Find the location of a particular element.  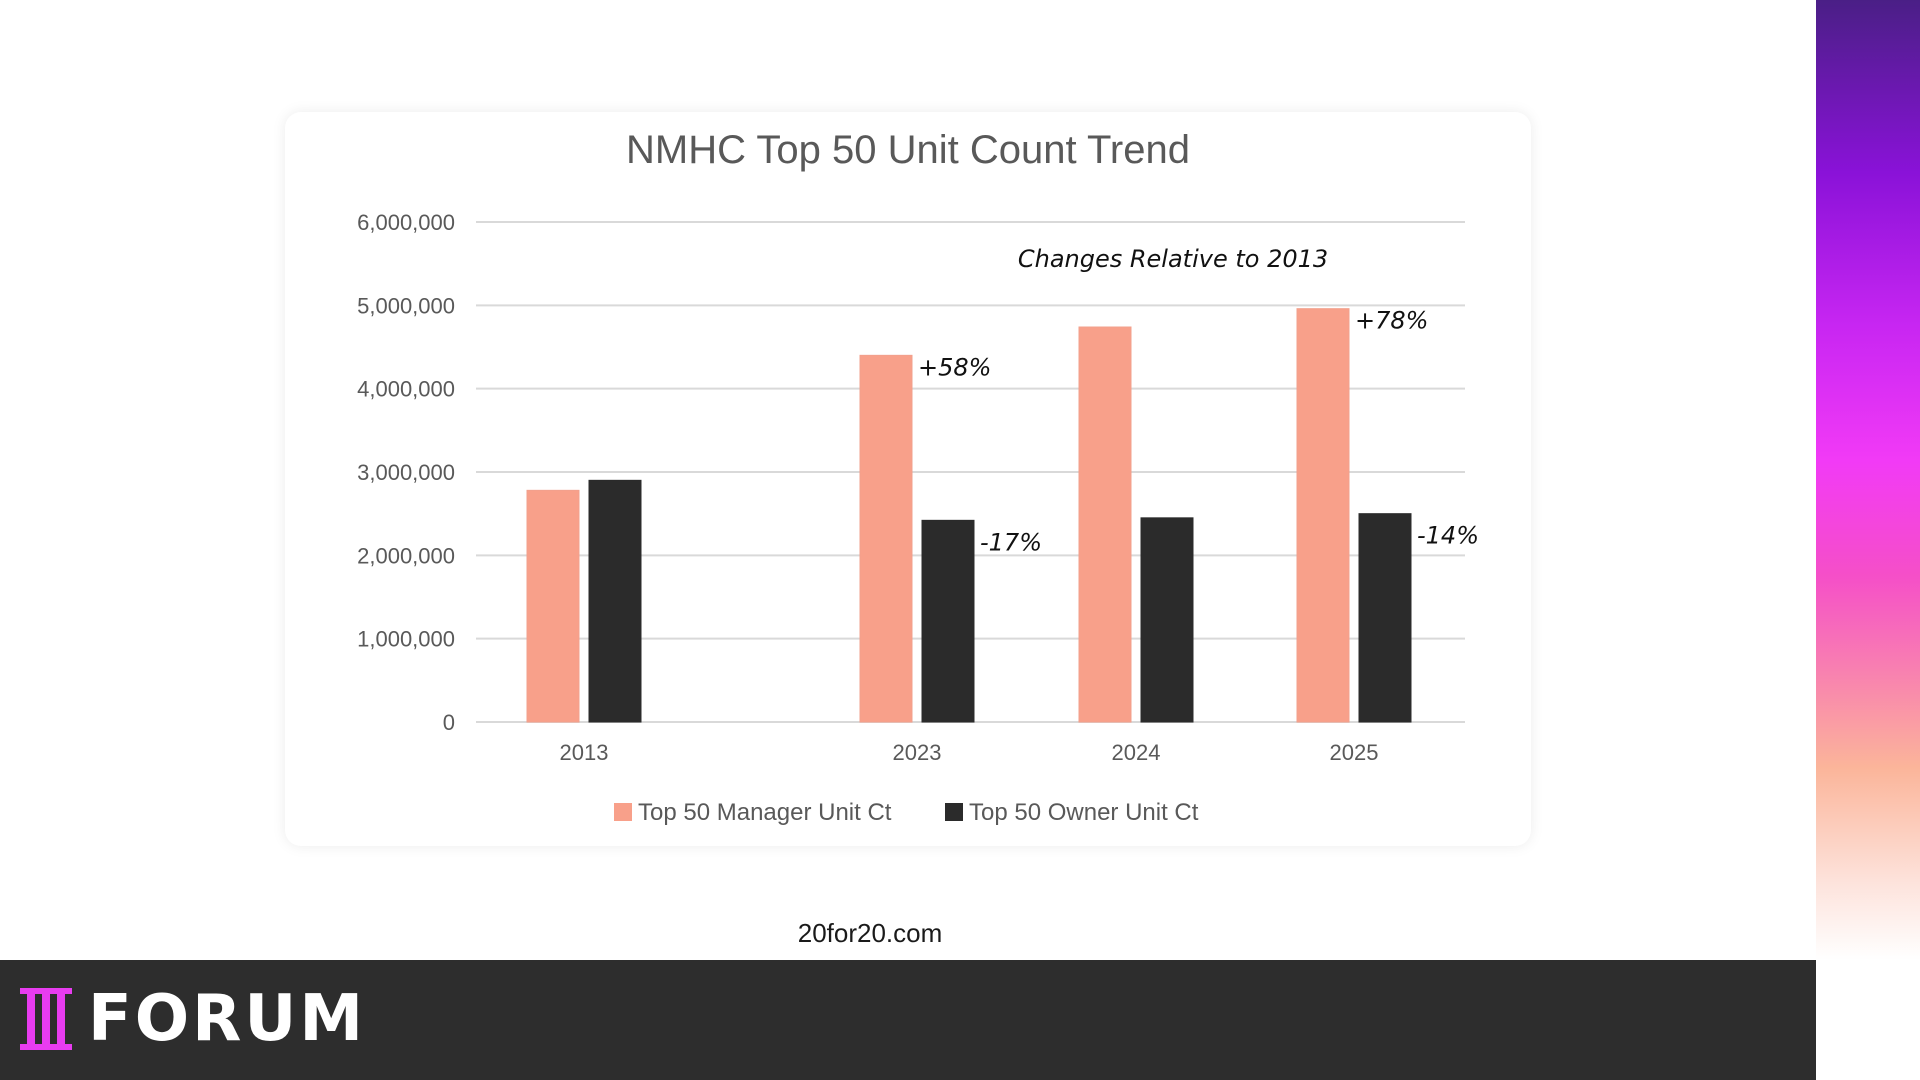

data-label: +78% is located at coordinates (1391, 321).